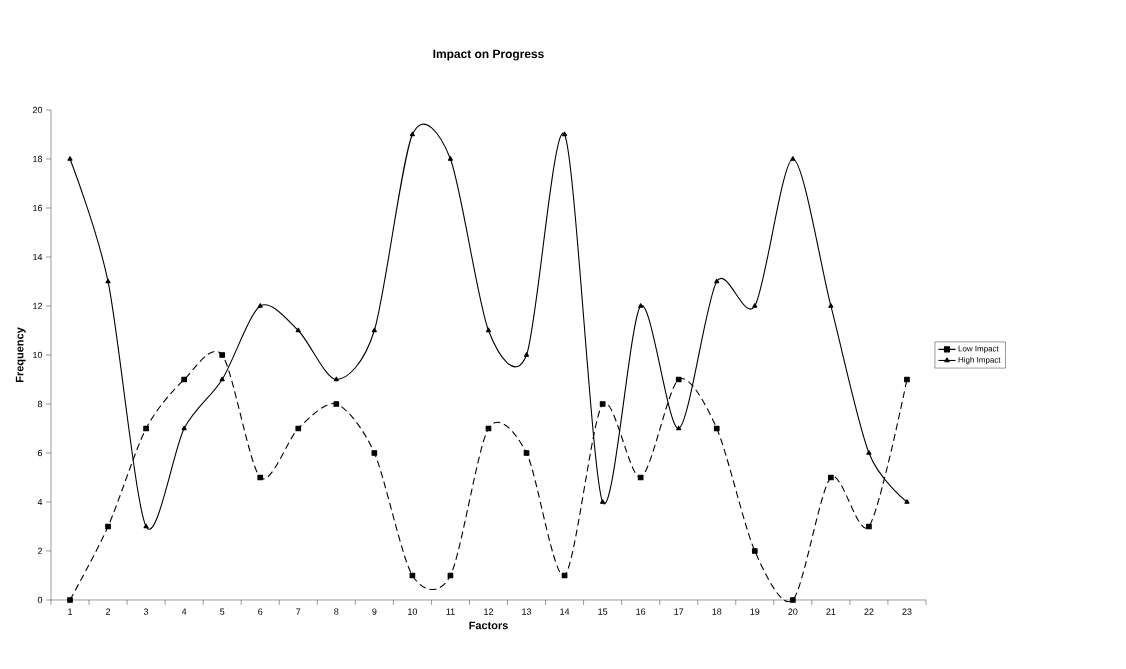 This screenshot has height=669, width=1126. Describe the element at coordinates (40, 600) in the screenshot. I see `y-tick-label: 0` at that location.